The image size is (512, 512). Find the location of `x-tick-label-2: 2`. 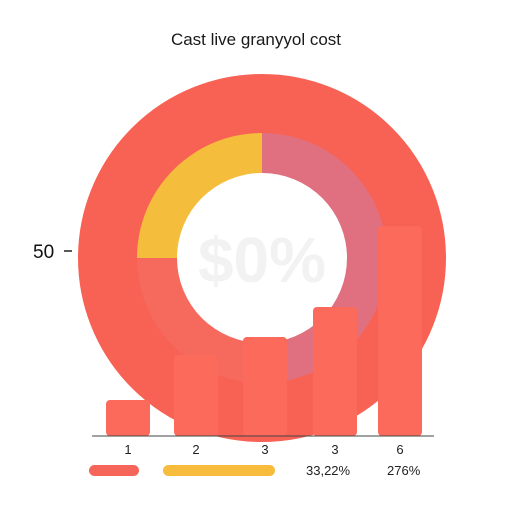

x-tick-label-2: 2 is located at coordinates (195, 449).